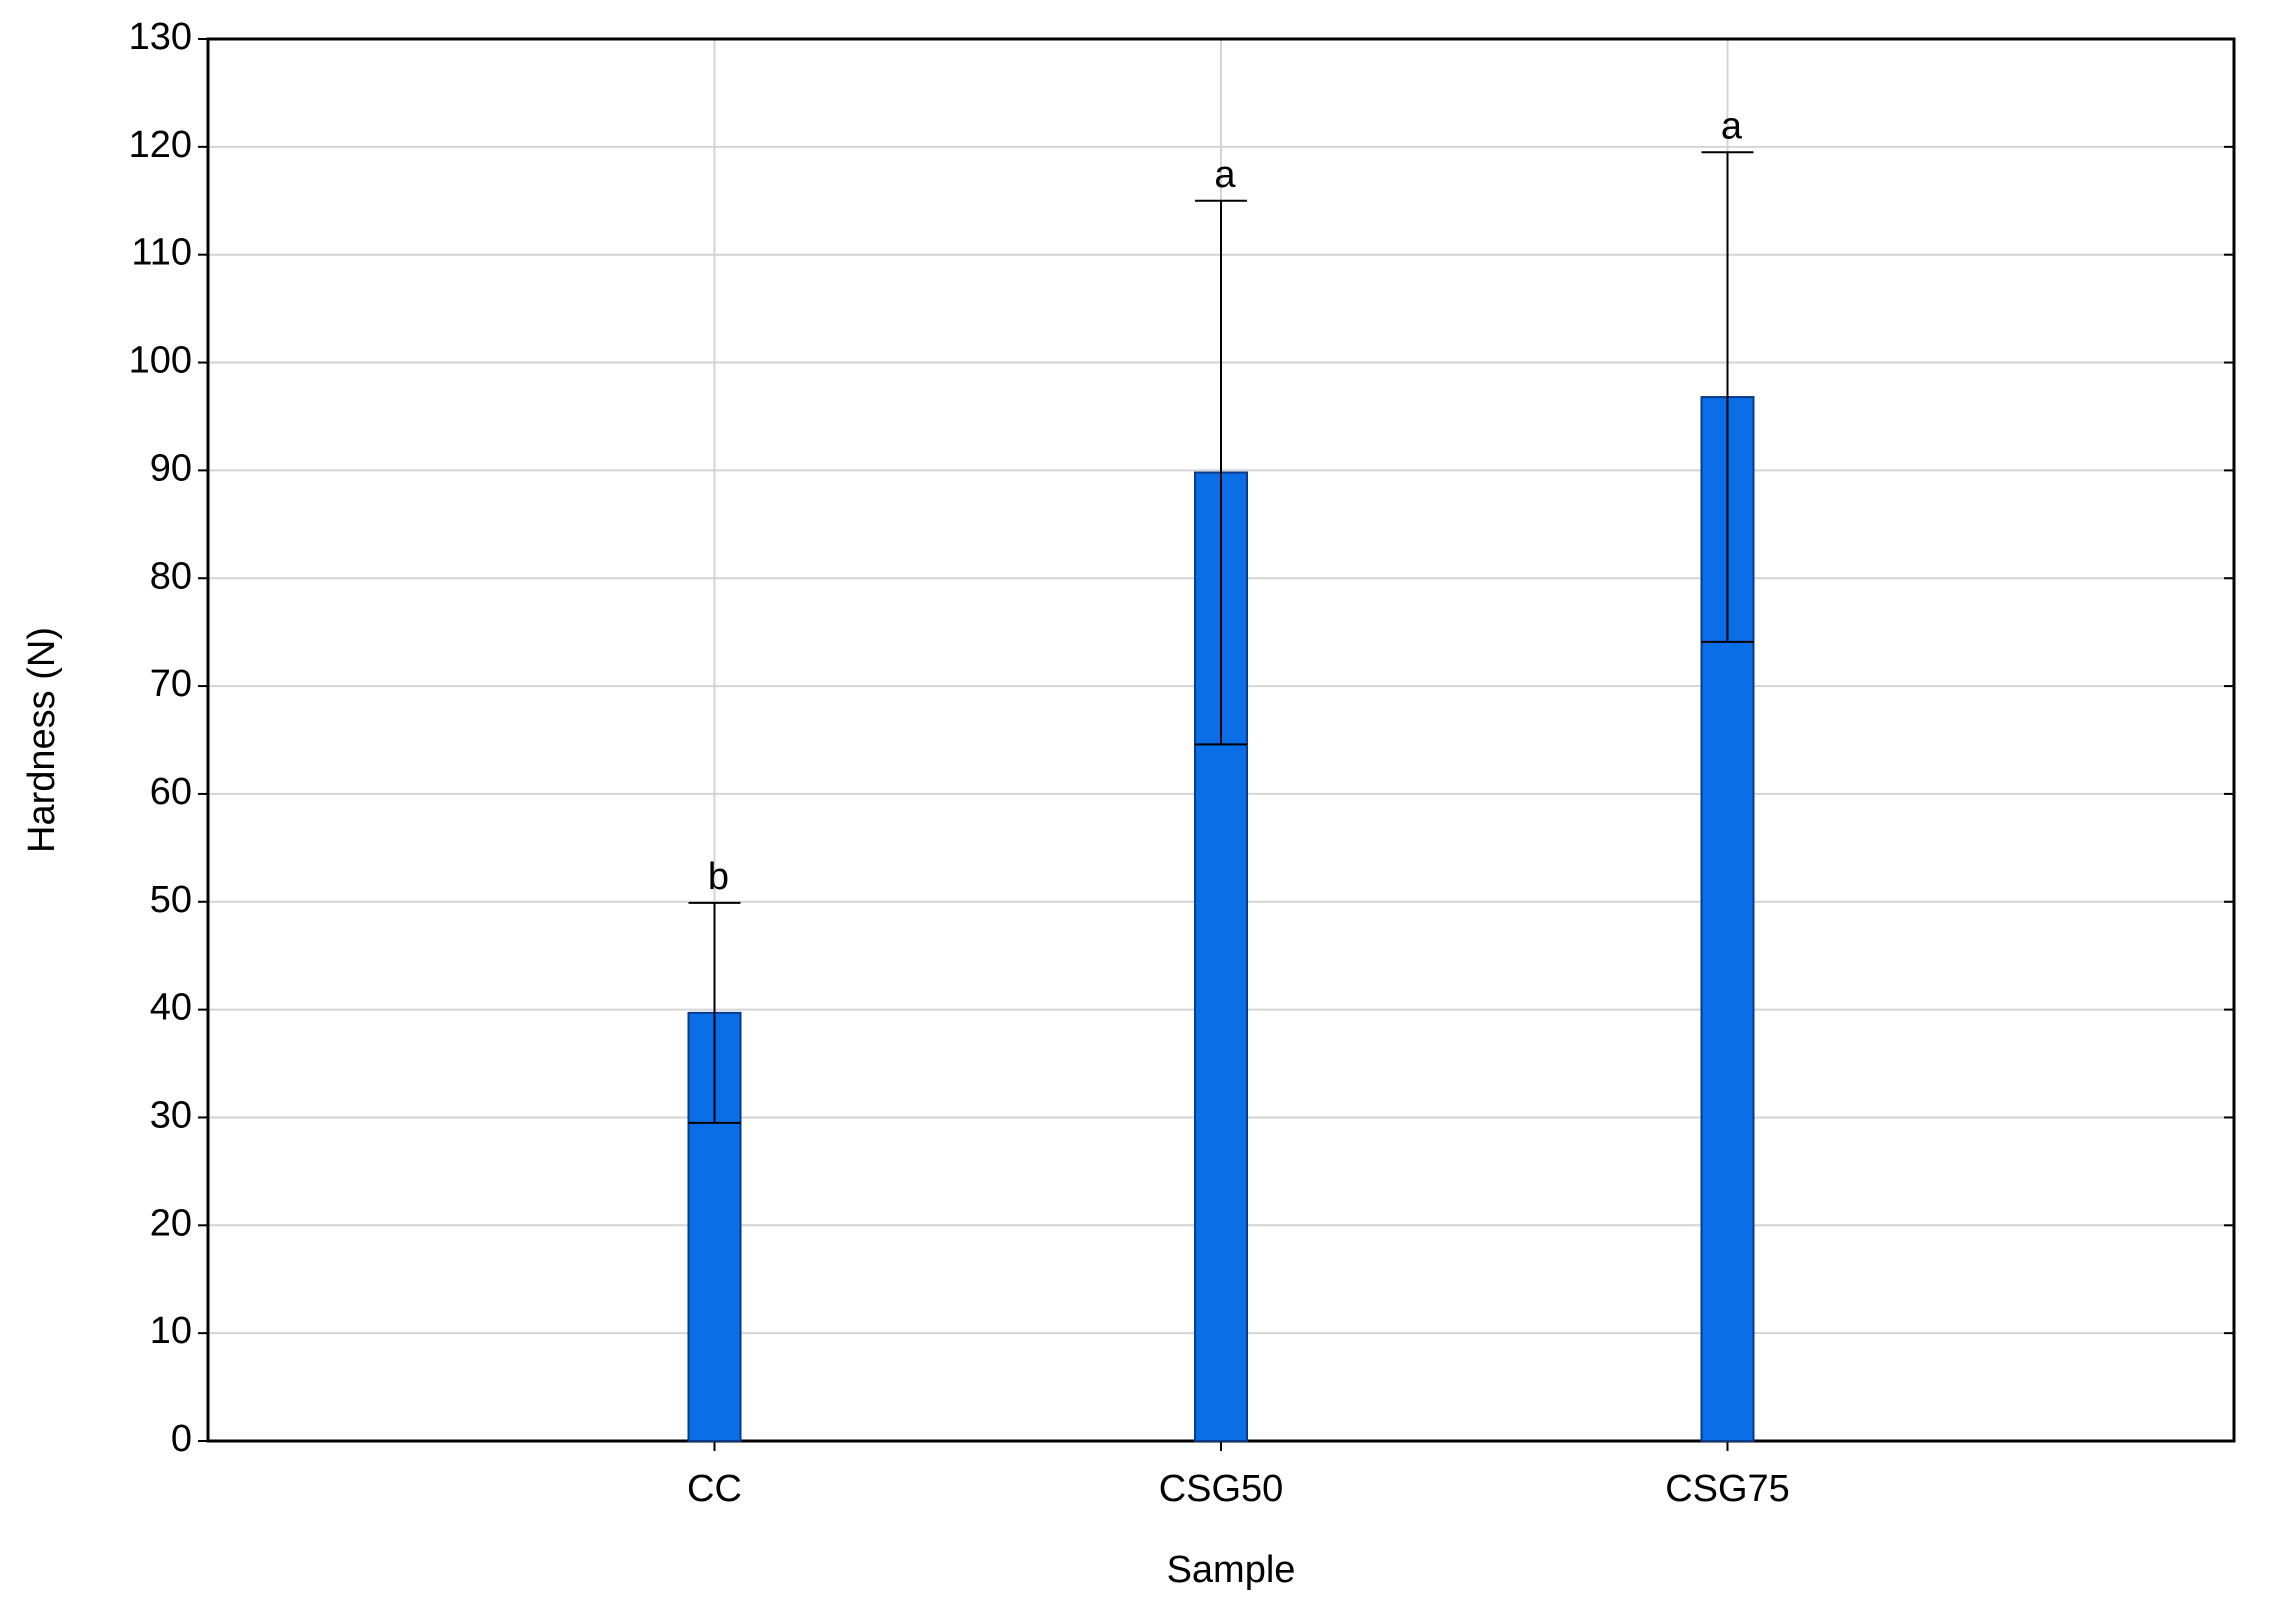 The image size is (2278, 1612). What do you see at coordinates (171, 1008) in the screenshot?
I see `y-tick-label: 40` at bounding box center [171, 1008].